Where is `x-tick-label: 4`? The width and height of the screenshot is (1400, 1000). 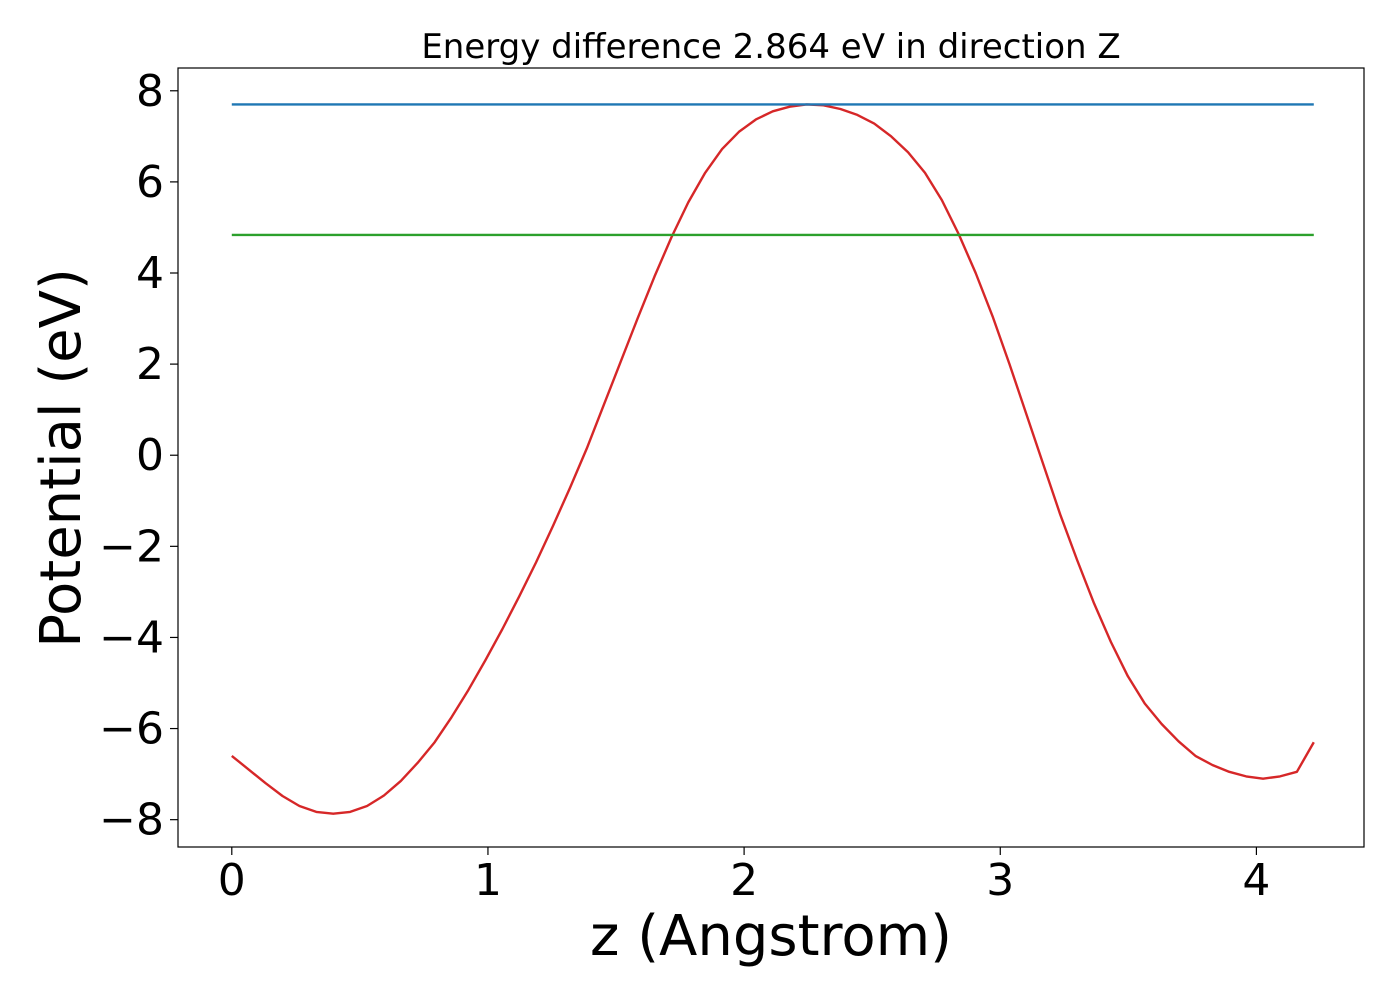
x-tick-label: 4 is located at coordinates (1256, 880).